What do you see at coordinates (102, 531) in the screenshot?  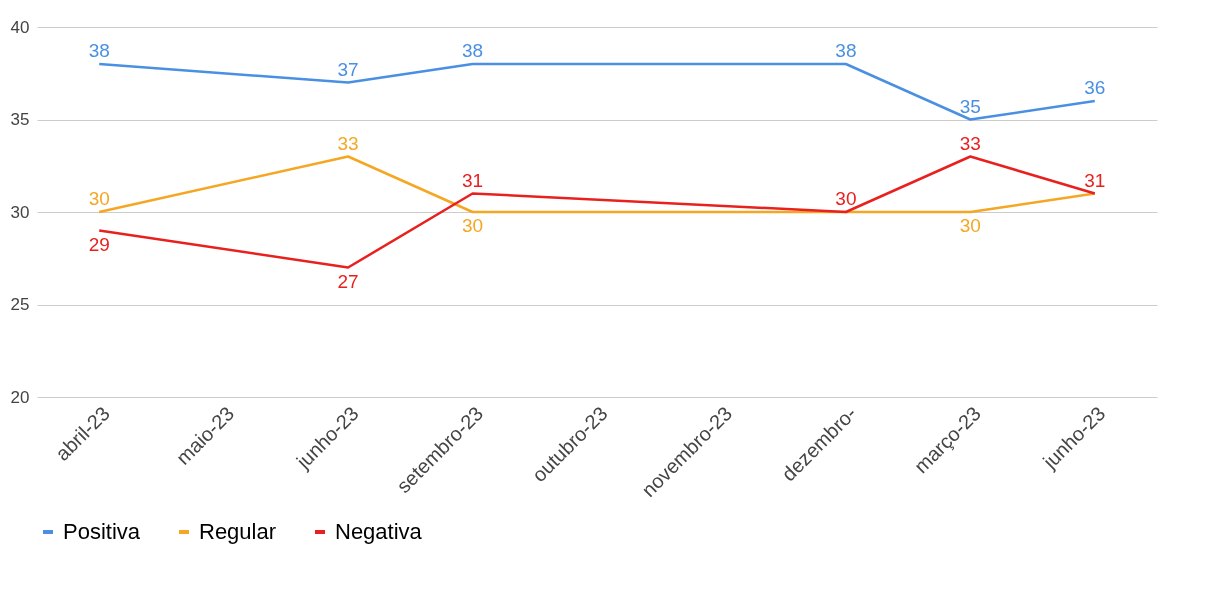 I see `legend-label: Positiva` at bounding box center [102, 531].